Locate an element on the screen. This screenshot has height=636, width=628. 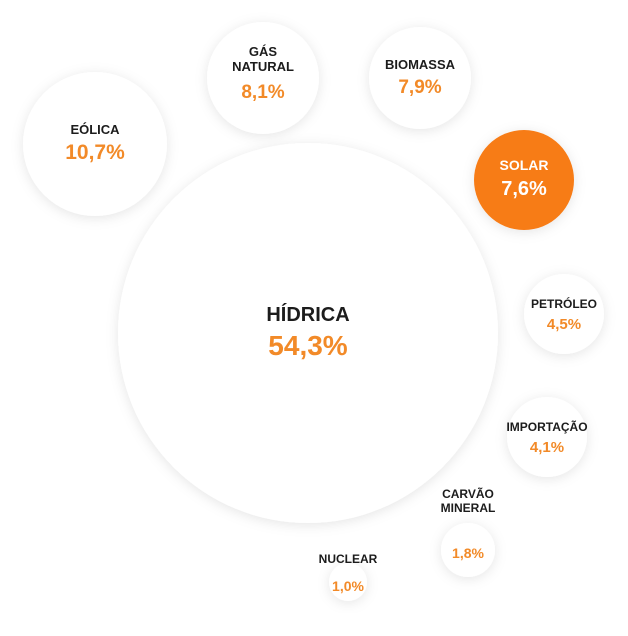
bubble-label-hidrica: HÍDRICA is located at coordinates (307, 314).